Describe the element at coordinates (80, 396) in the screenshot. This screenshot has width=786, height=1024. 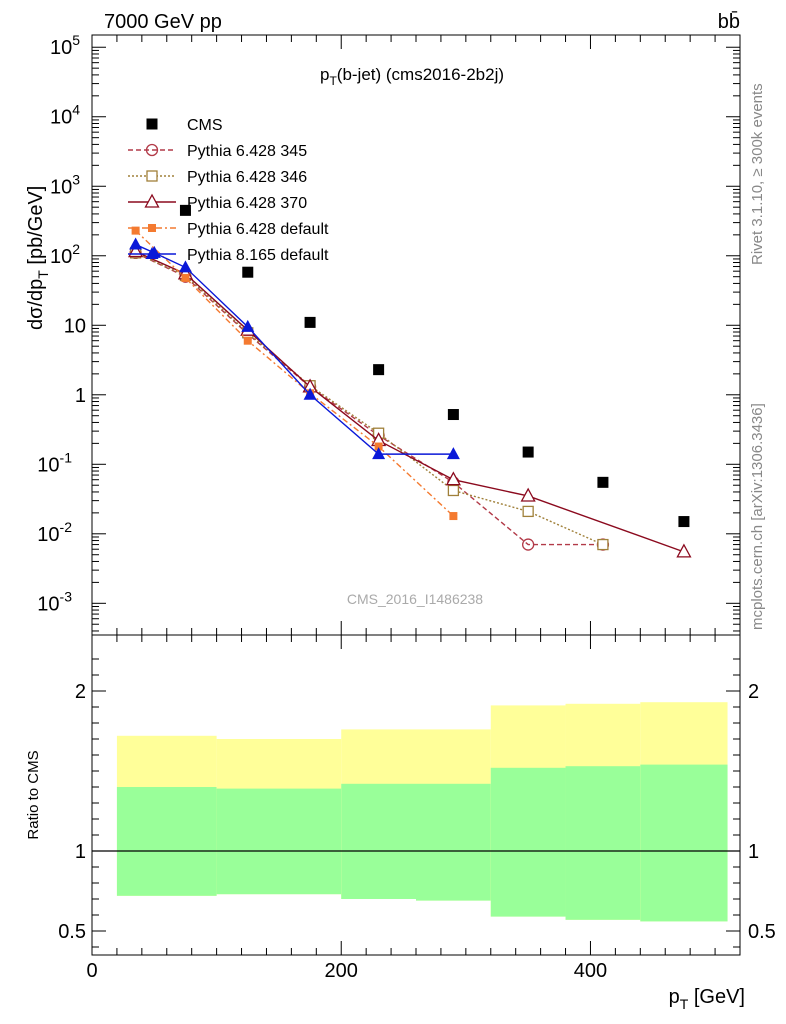
I see `y-tick-label: 1` at that location.